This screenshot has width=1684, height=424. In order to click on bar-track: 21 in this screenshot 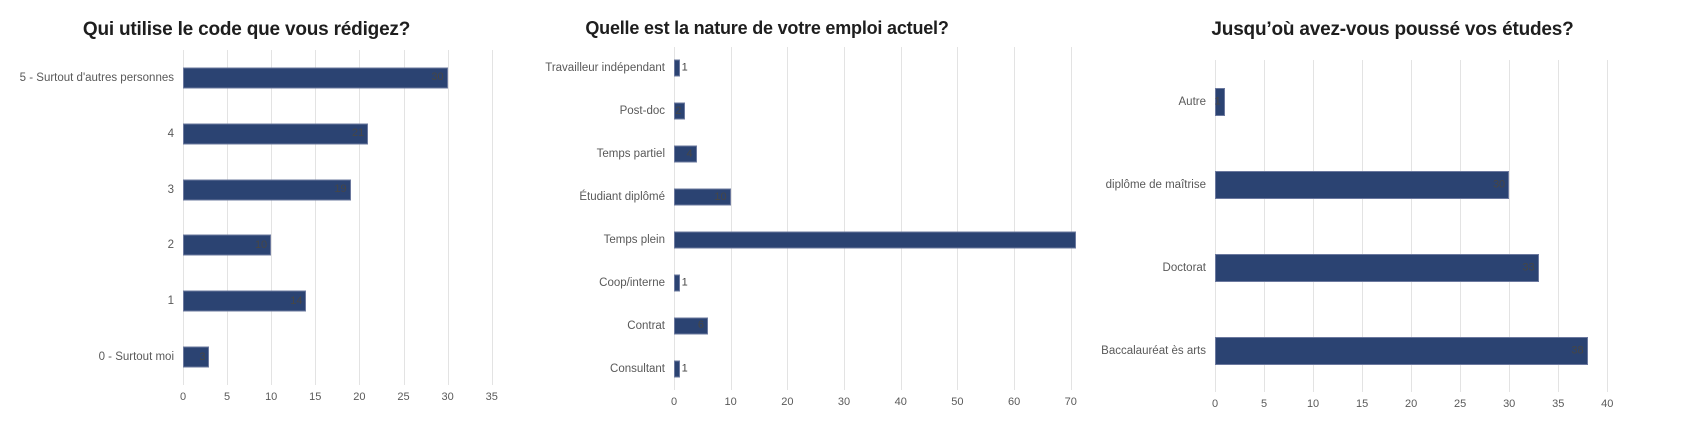, I will do `click(340, 134)`.